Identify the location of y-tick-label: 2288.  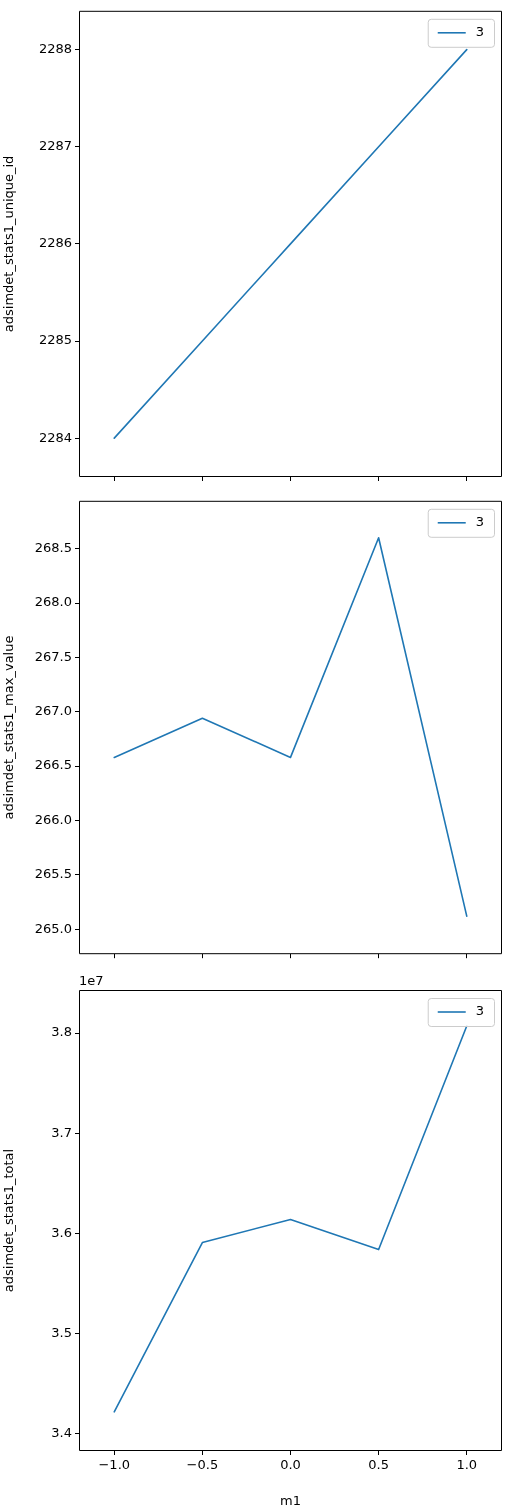
(55, 49).